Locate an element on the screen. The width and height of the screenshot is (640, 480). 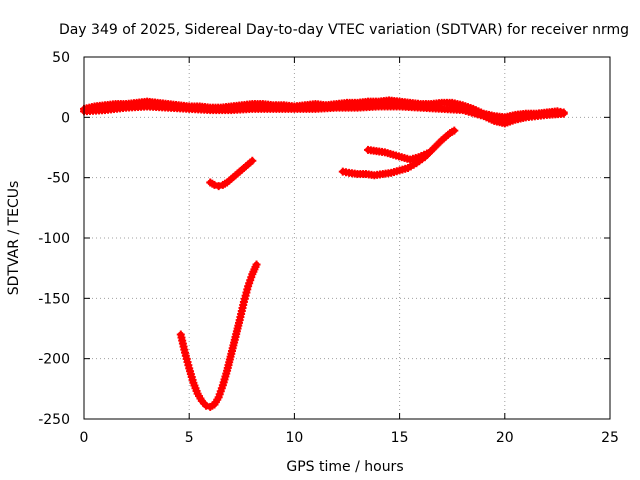
x-tick-label: 25 is located at coordinates (610, 438).